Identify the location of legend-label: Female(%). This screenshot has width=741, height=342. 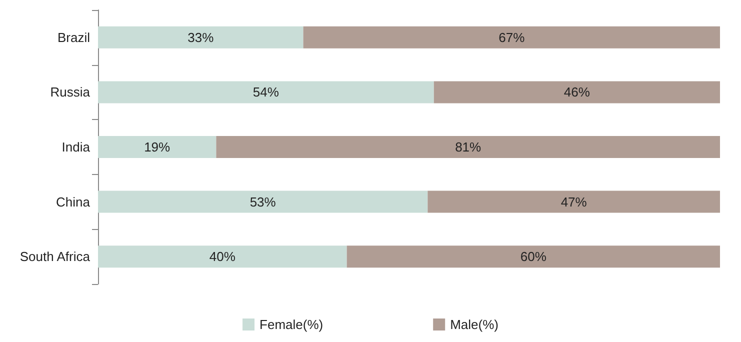
(292, 324).